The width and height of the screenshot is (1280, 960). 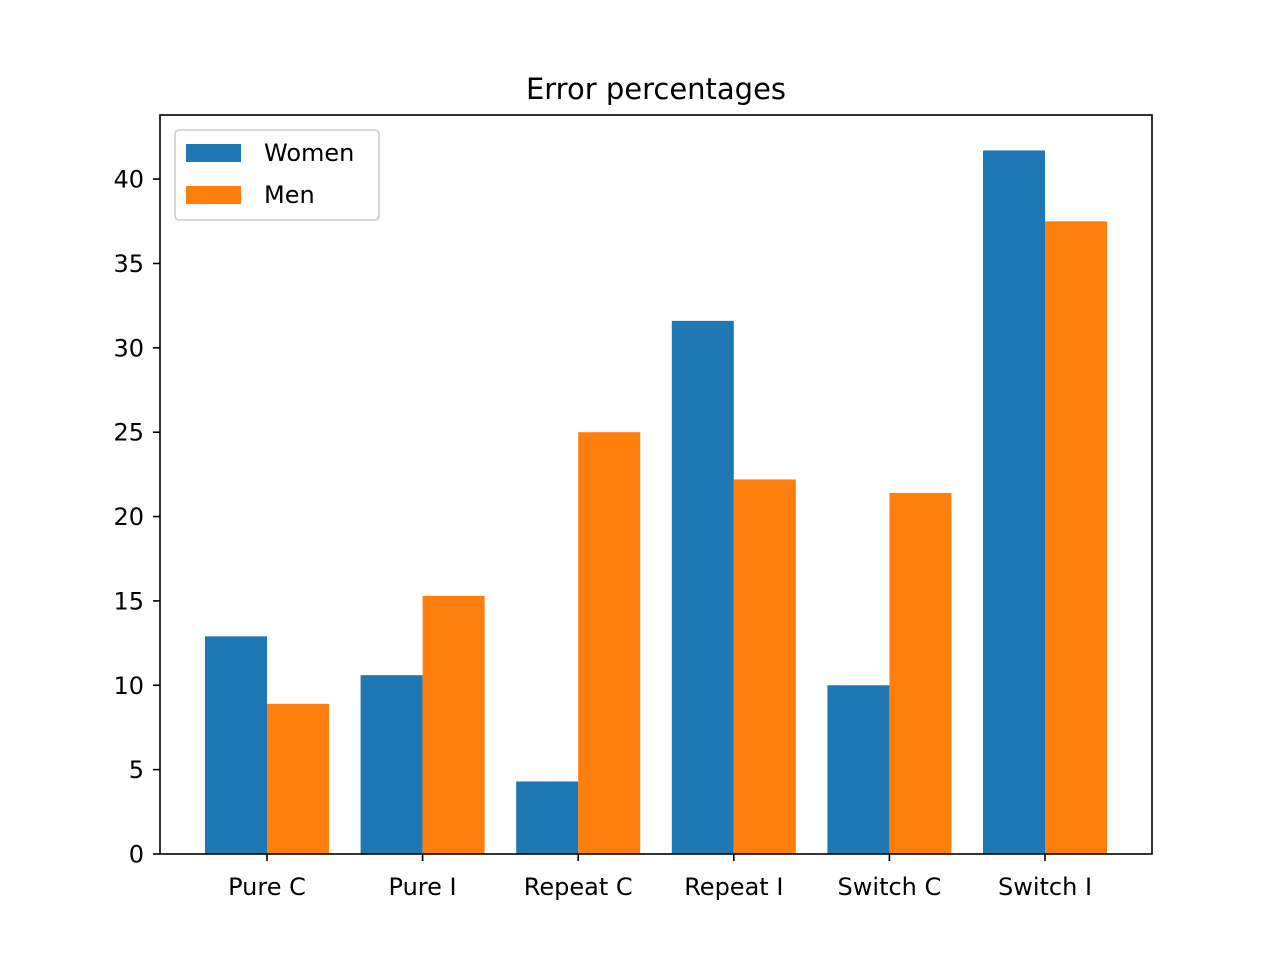 I want to click on bar-men-switch-c, so click(x=920, y=673).